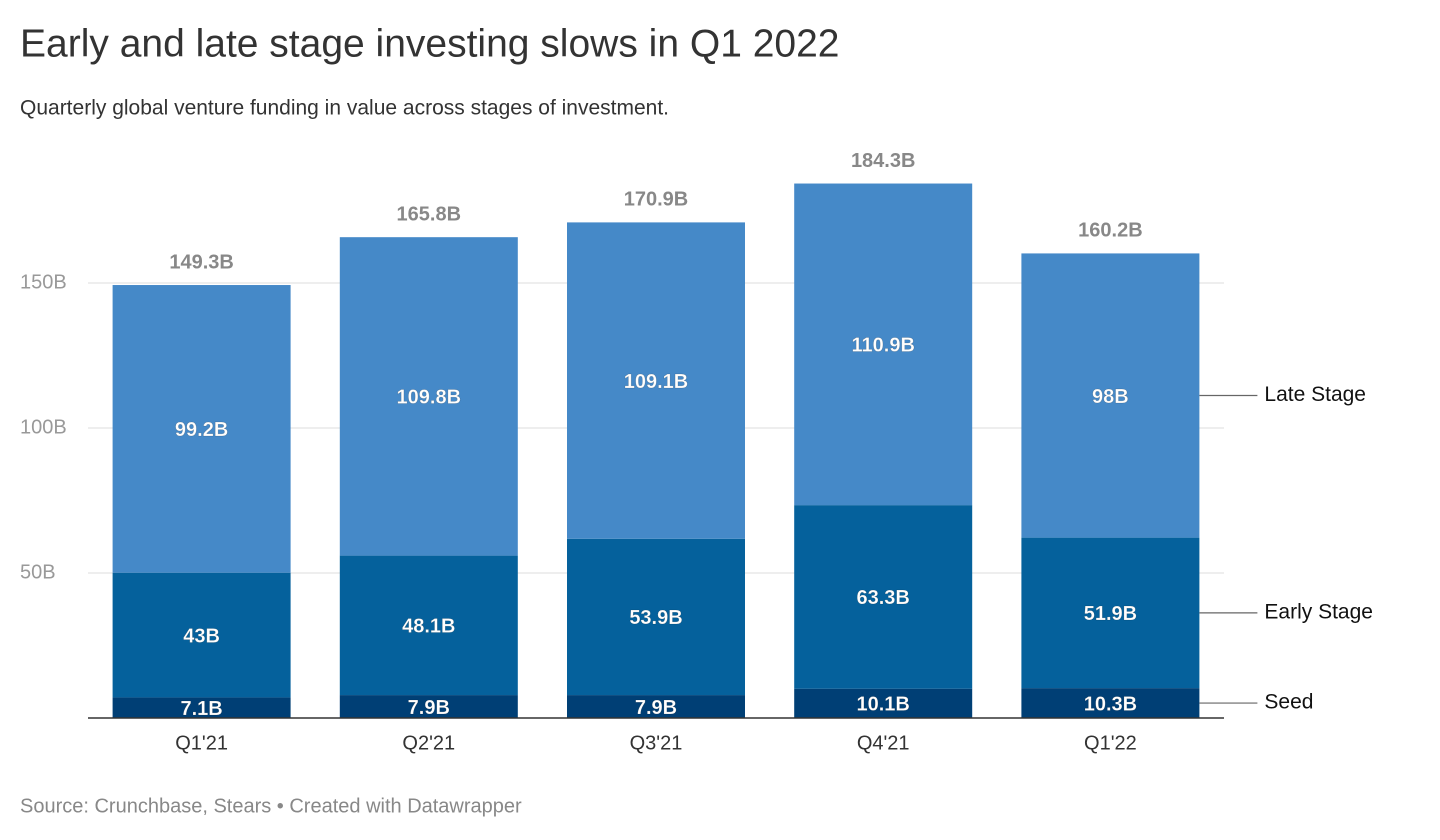 The height and width of the screenshot is (840, 1440). I want to click on segment-label: 48.1B, so click(428, 627).